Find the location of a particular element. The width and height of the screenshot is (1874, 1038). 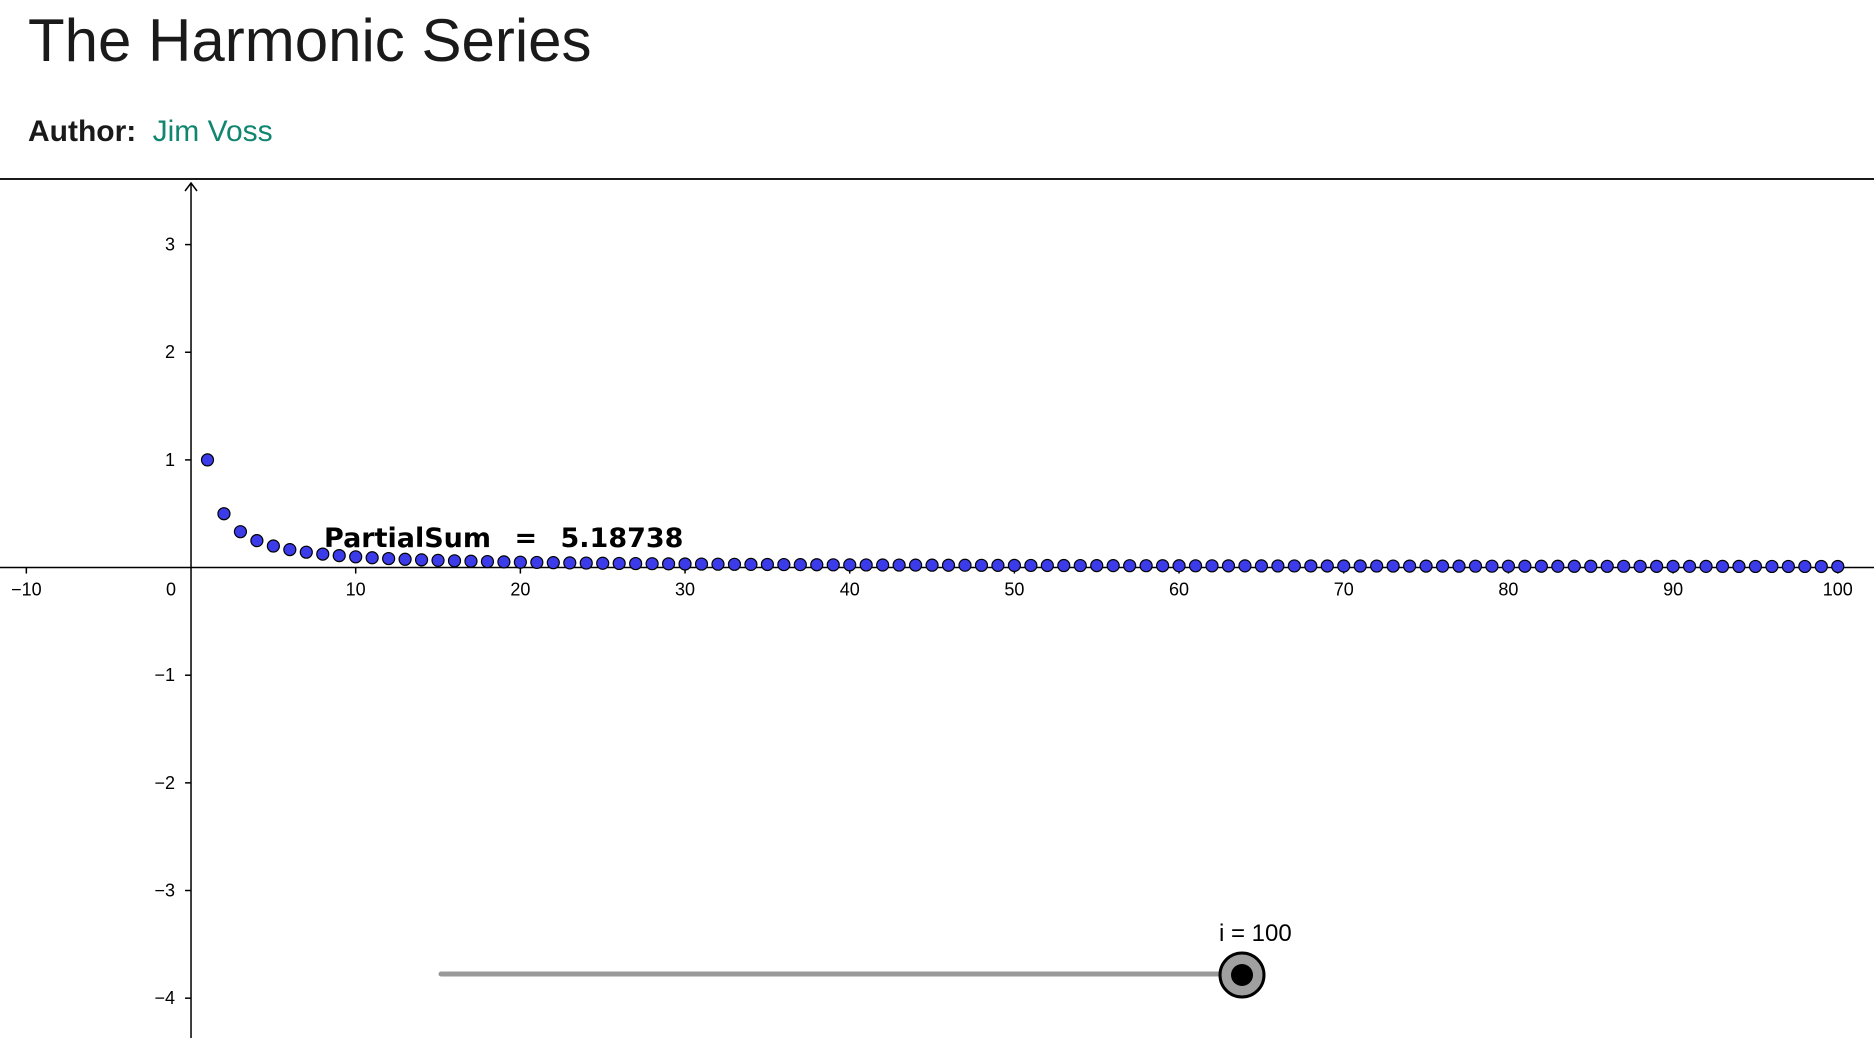

slider-i: i = 100 is located at coordinates (865, 959).